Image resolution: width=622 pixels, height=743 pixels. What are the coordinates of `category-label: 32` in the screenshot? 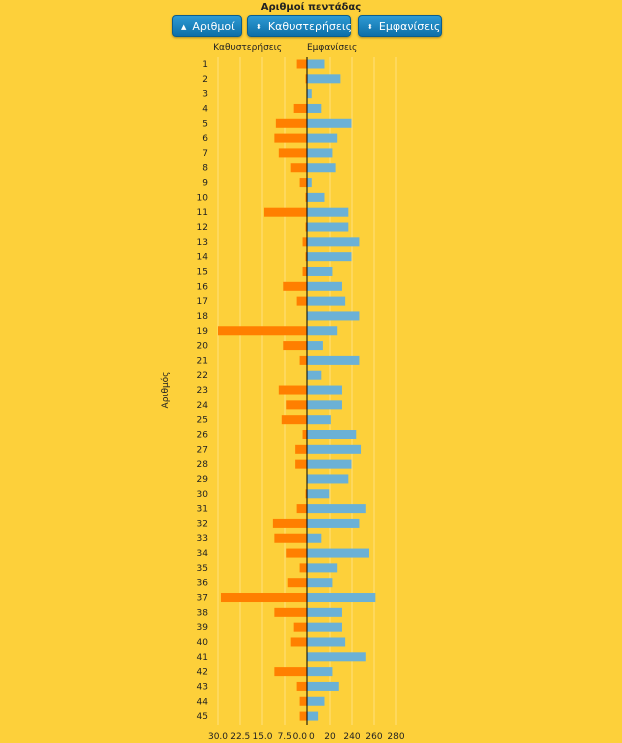 It's located at (202, 524).